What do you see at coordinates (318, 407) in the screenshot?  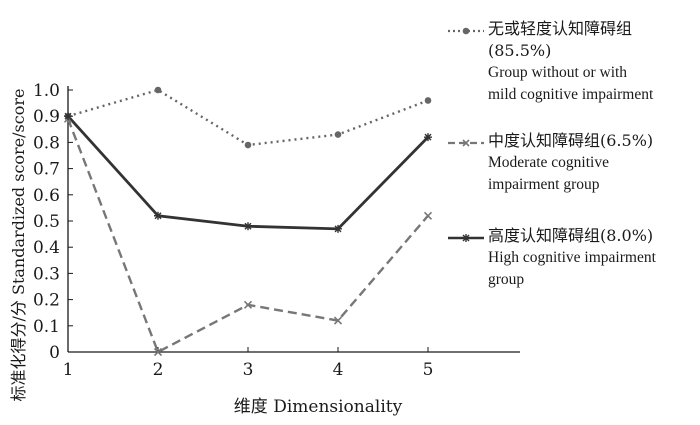 I see `x-axis-title: 维度 Dimensionality` at bounding box center [318, 407].